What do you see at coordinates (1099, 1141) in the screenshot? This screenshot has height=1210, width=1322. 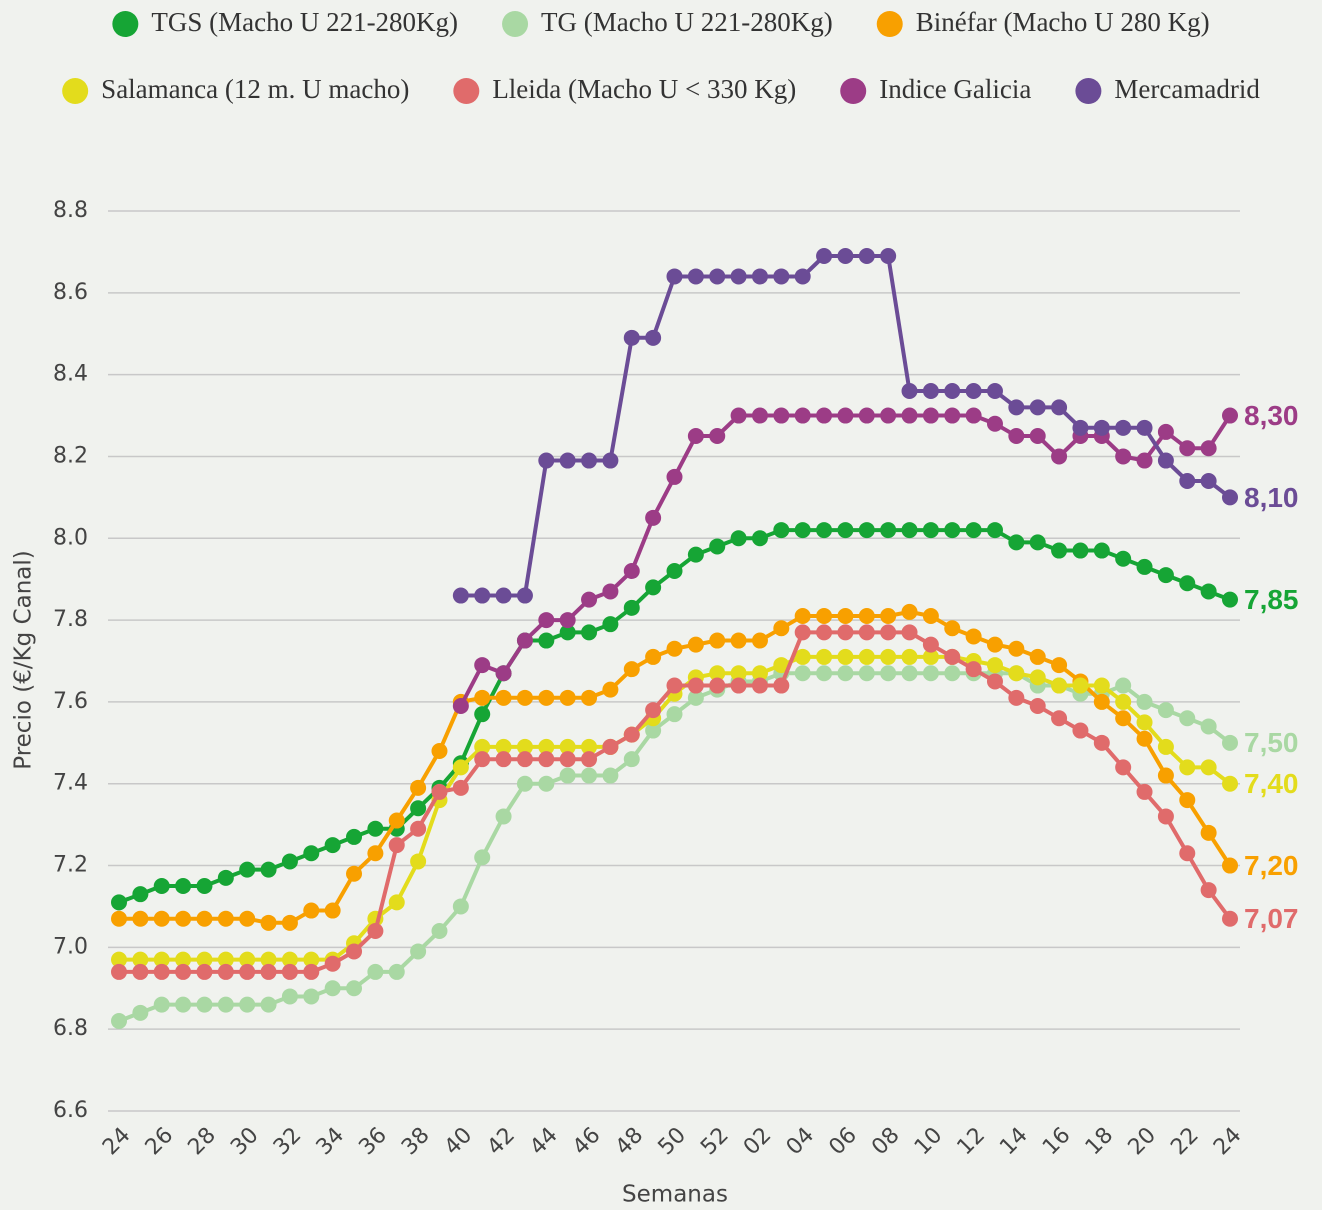 I see `x-tick-label: 18` at bounding box center [1099, 1141].